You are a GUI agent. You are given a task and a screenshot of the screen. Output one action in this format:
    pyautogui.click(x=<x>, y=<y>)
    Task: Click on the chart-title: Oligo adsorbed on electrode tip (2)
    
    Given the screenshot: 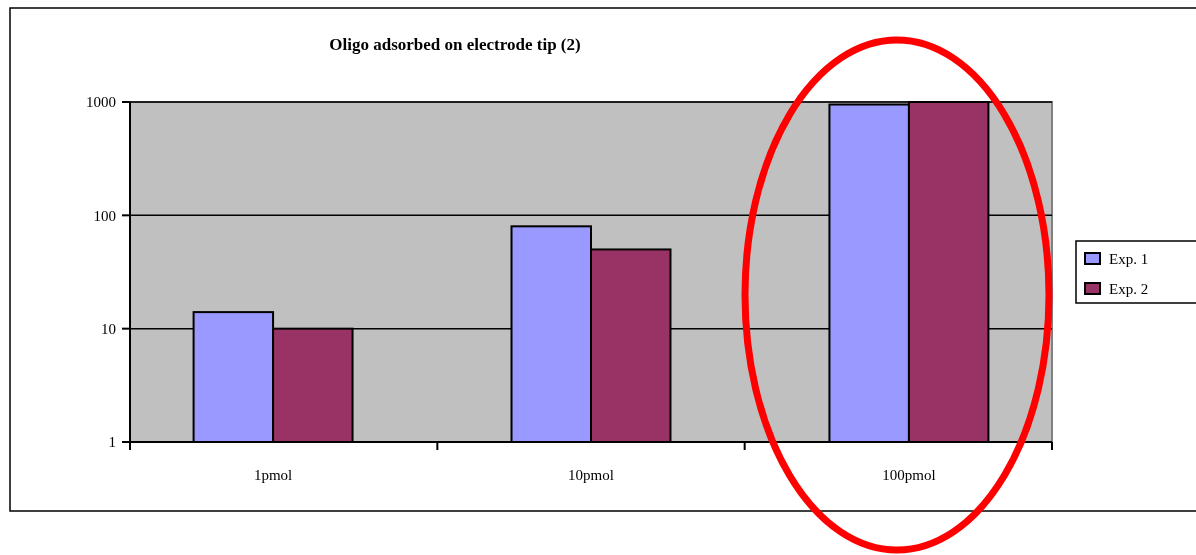 What is the action you would take?
    pyautogui.click(x=455, y=44)
    